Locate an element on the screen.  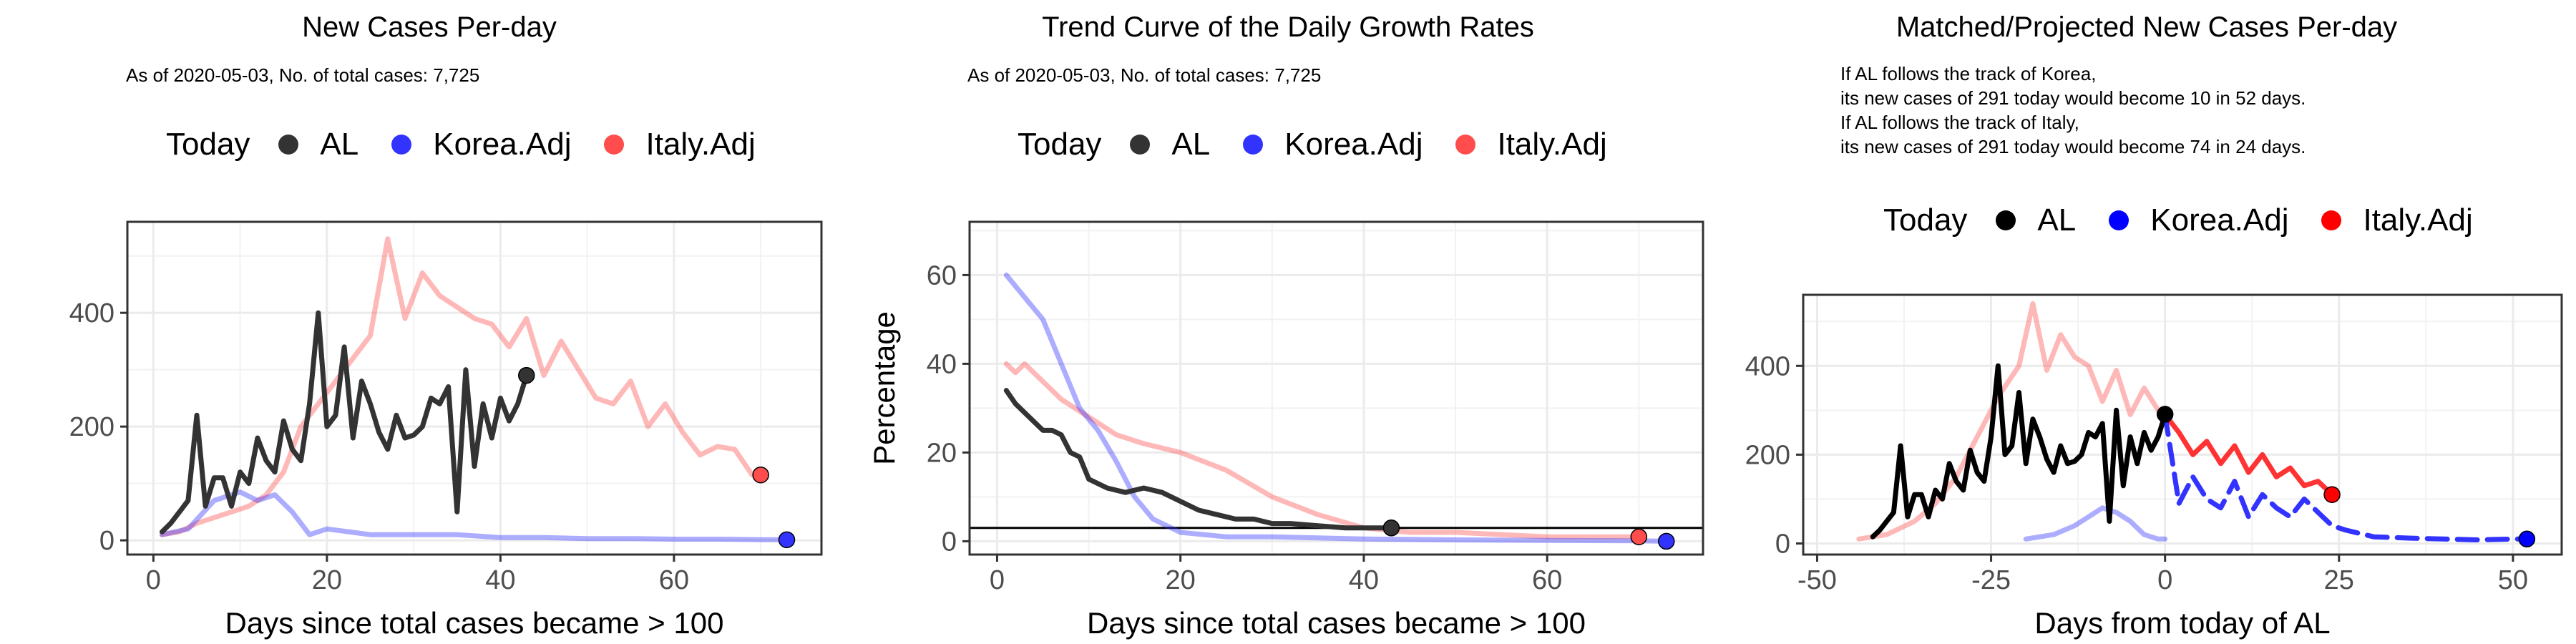
chart-title: Matched/Projected New Cases Per-day is located at coordinates (2147, 27).